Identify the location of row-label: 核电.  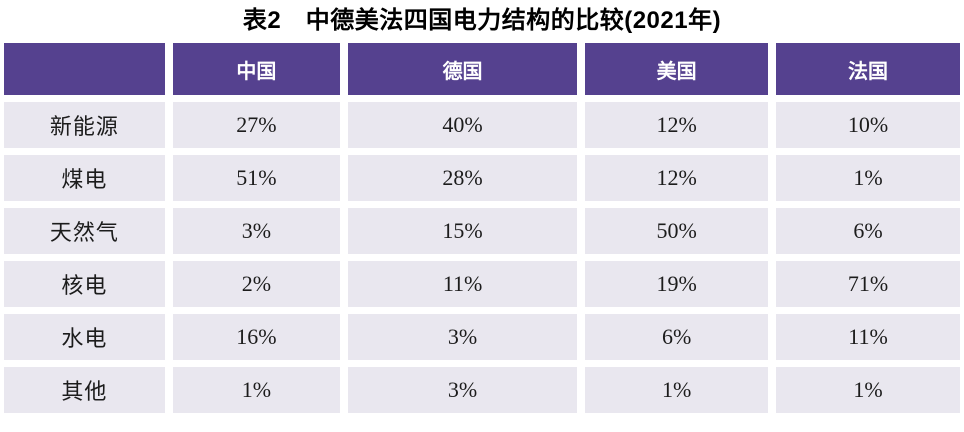
(84, 284).